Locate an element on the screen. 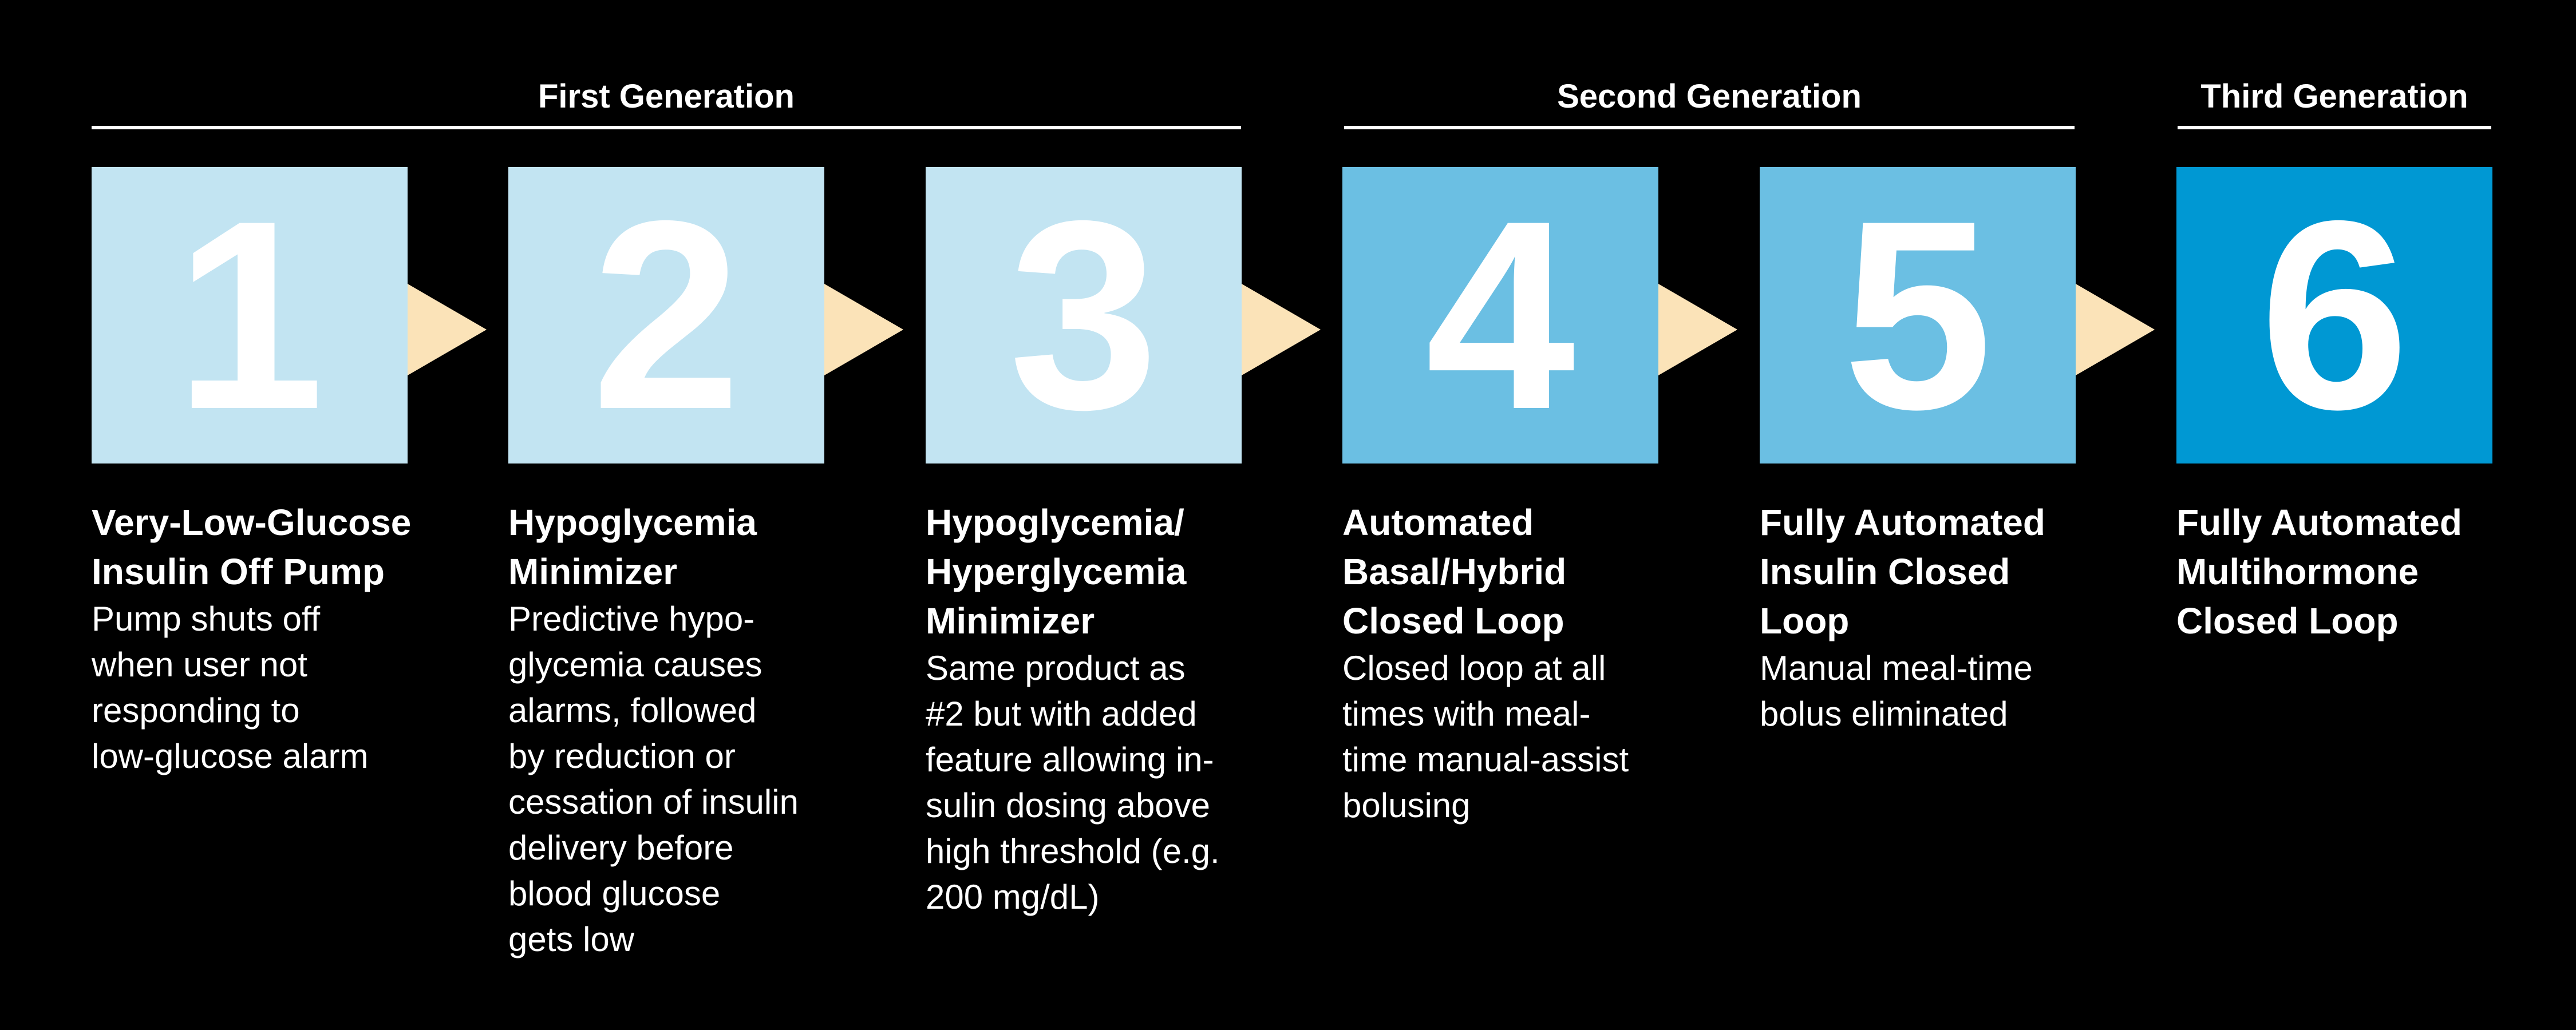  generation-label: Third Generation is located at coordinates (2334, 96).